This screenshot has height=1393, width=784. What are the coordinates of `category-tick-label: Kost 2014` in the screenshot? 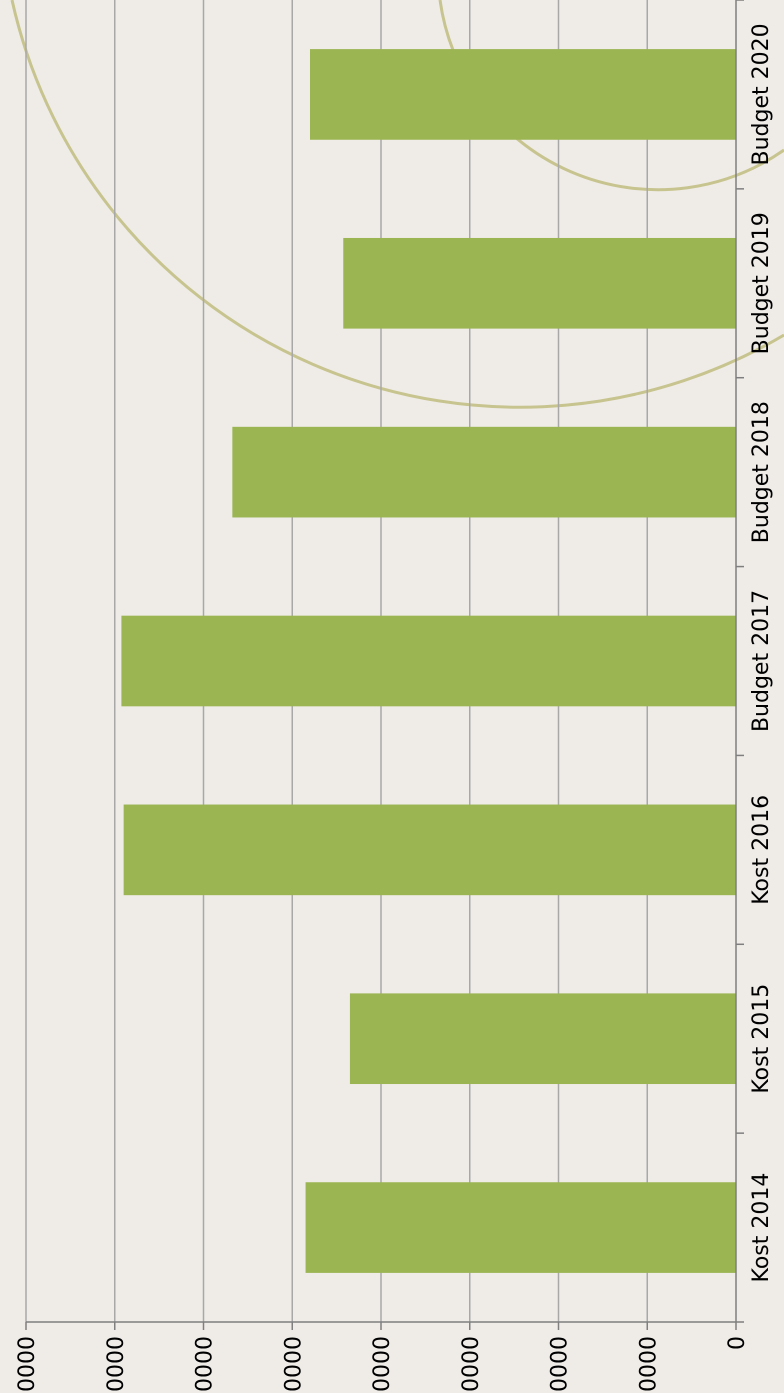 It's located at (761, 1228).